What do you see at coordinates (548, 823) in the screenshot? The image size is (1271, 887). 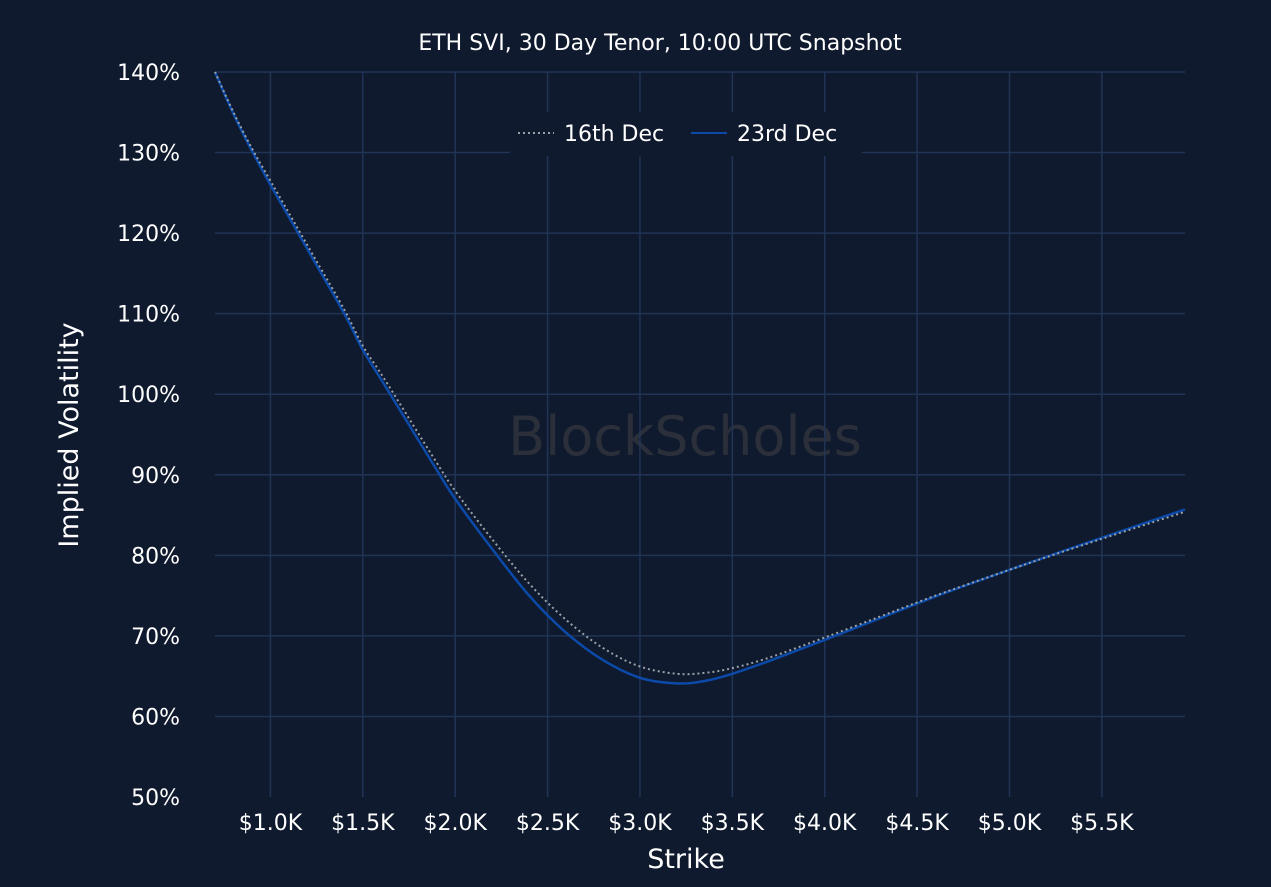 I see `x-tick-label: $2.5K` at bounding box center [548, 823].